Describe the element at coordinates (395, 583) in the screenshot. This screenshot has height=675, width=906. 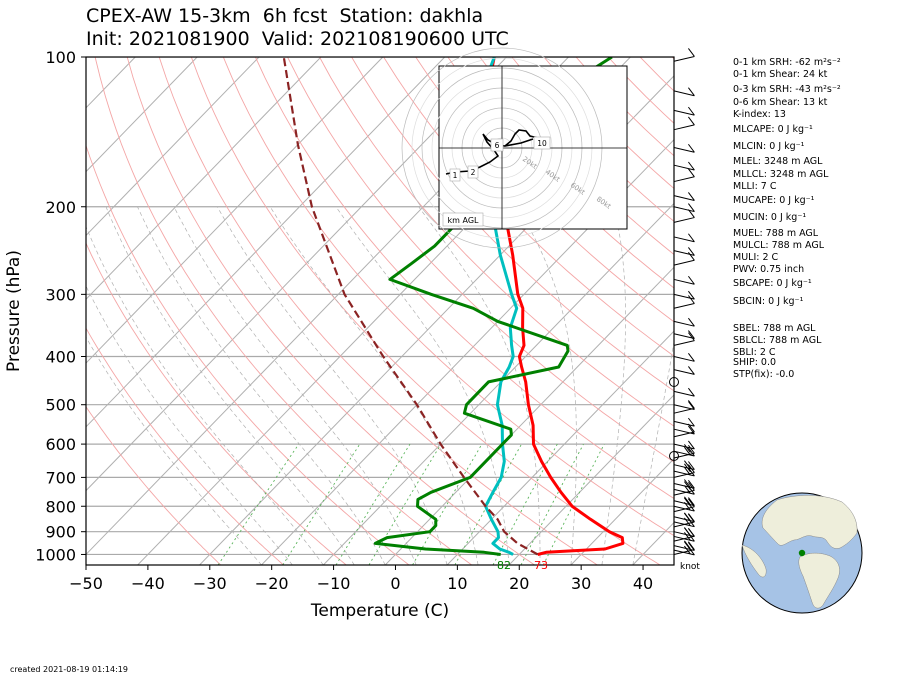
I see `x-tick-label: 0` at that location.